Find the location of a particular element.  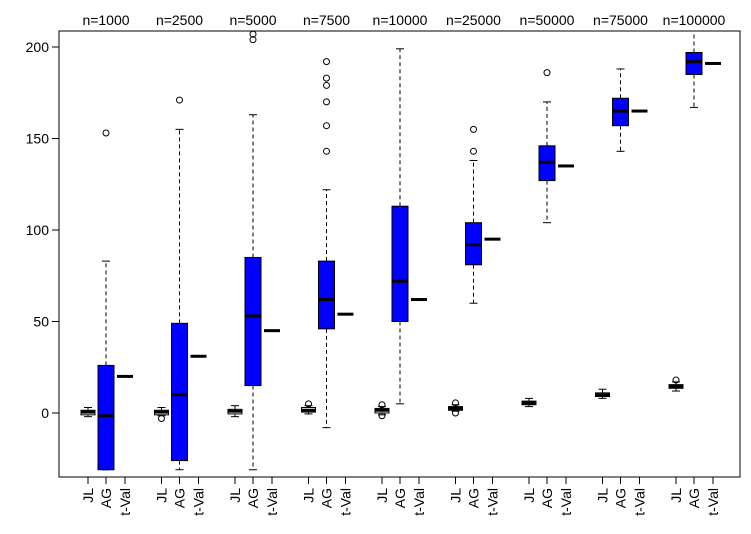

y-tick-label: 150 is located at coordinates (38, 139).